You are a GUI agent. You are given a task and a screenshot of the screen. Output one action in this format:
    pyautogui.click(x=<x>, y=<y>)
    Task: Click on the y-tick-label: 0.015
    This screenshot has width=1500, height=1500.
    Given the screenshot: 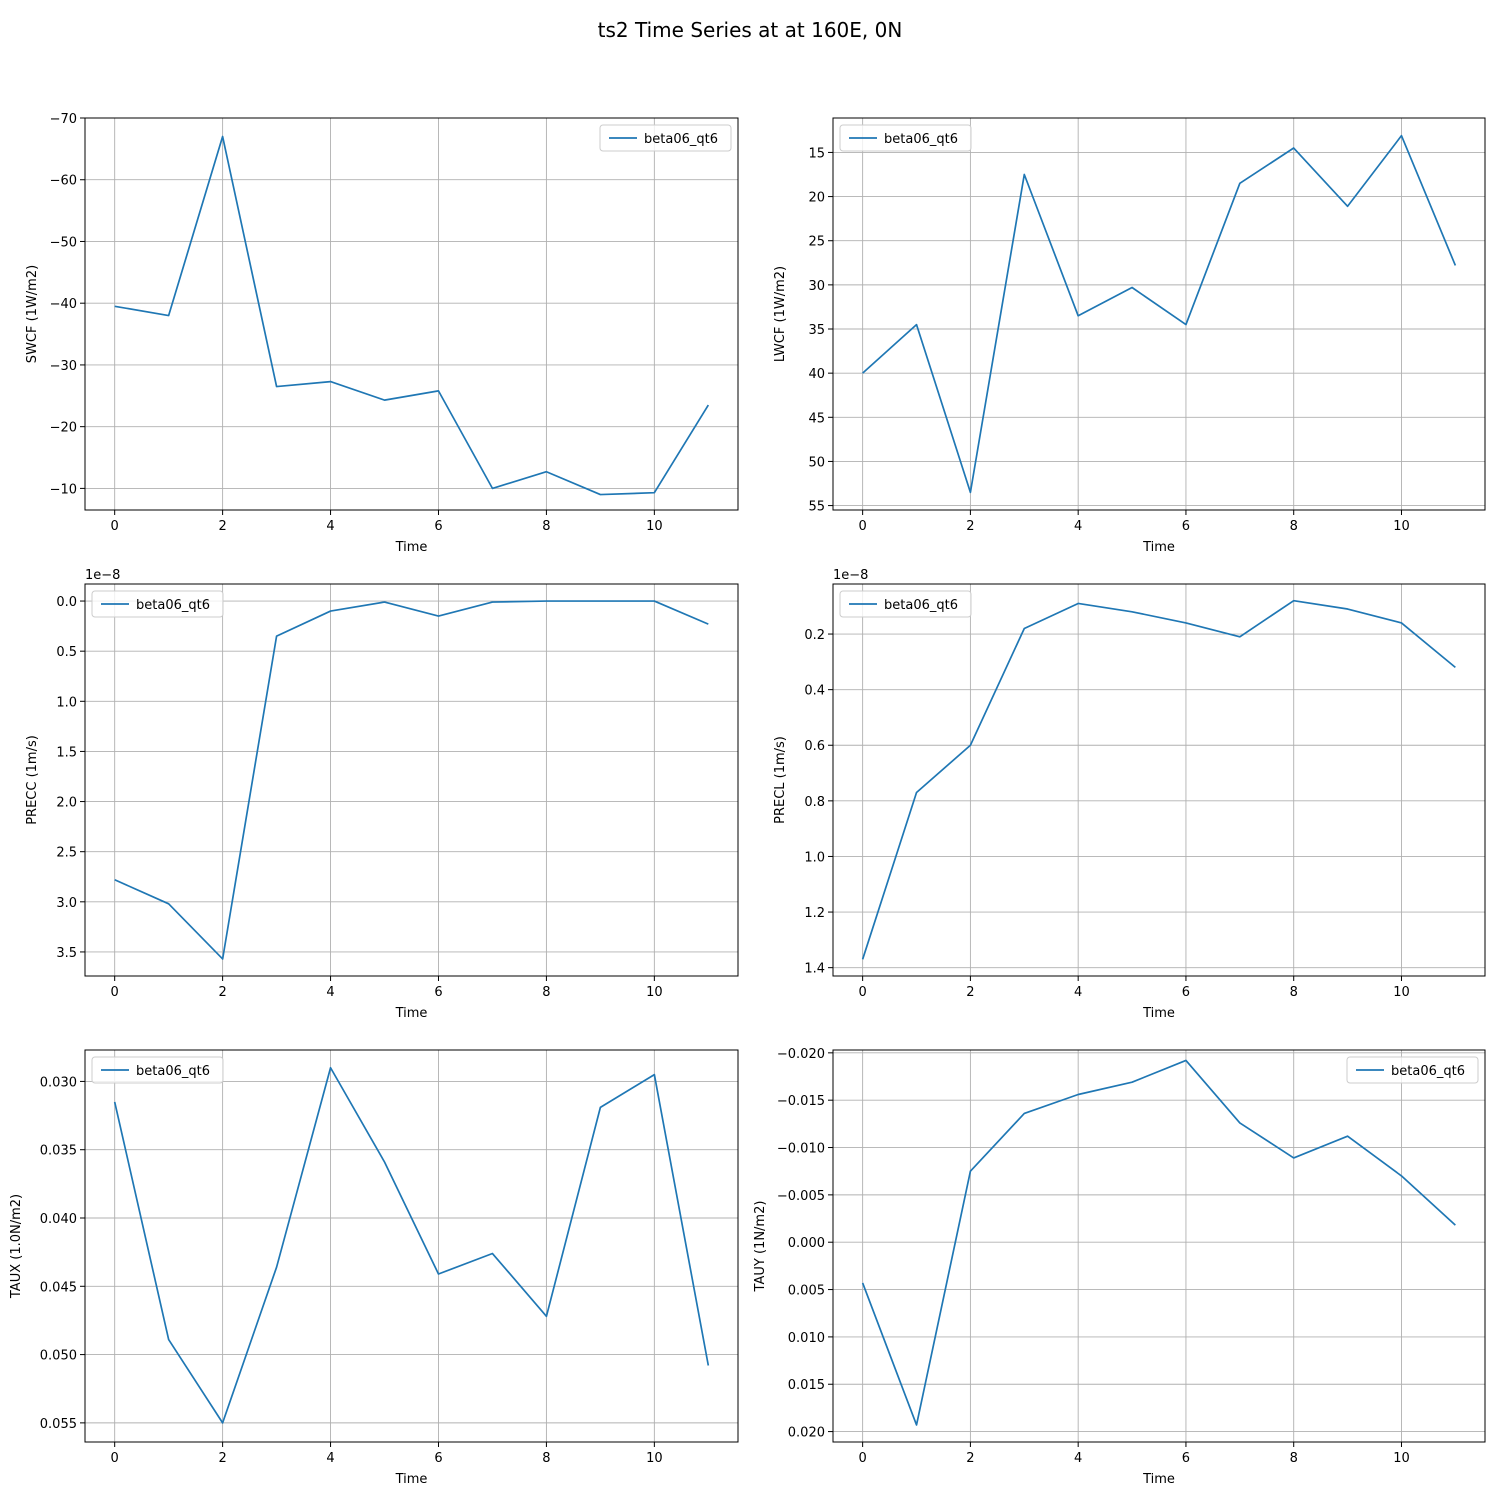 What is the action you would take?
    pyautogui.click(x=806, y=1385)
    